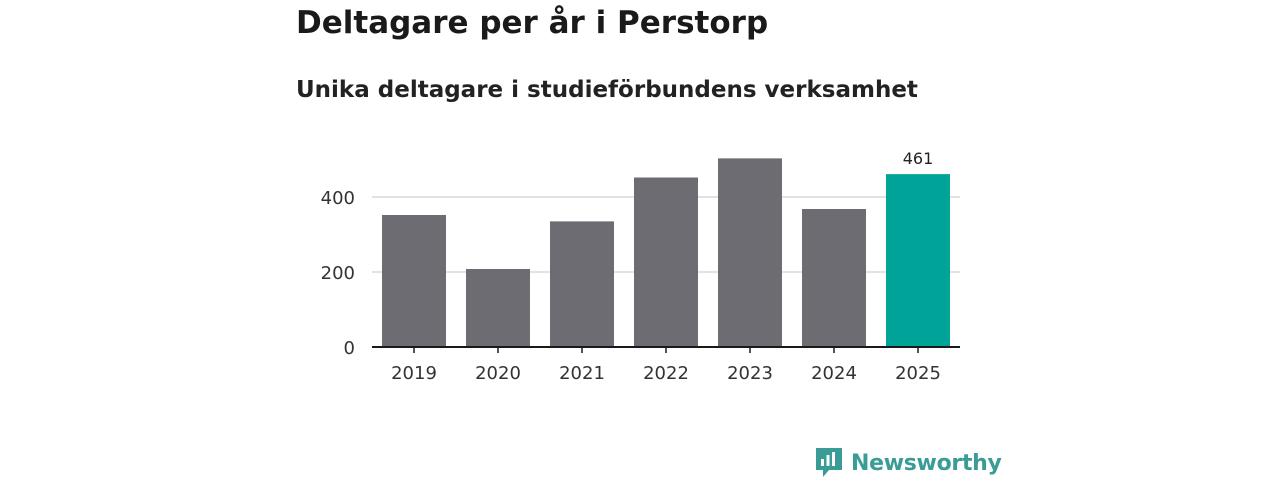  I want to click on bar-2025, so click(918, 260).